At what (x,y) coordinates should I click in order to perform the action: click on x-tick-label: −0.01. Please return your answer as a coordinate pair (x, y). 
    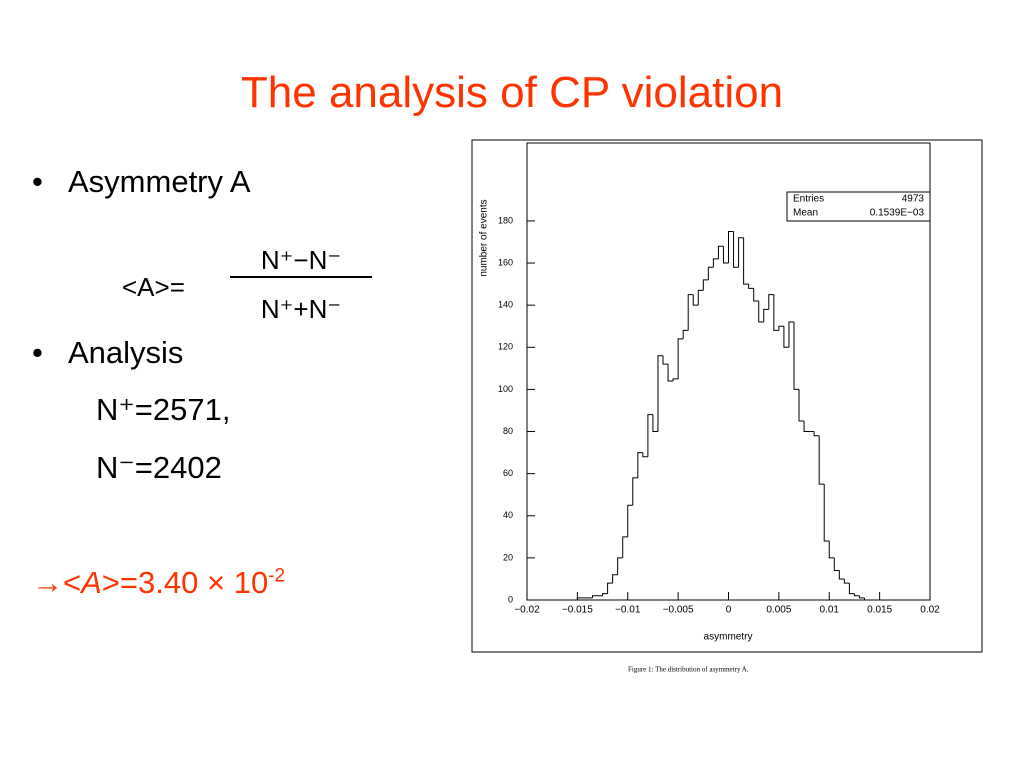
    Looking at the image, I should click on (628, 610).